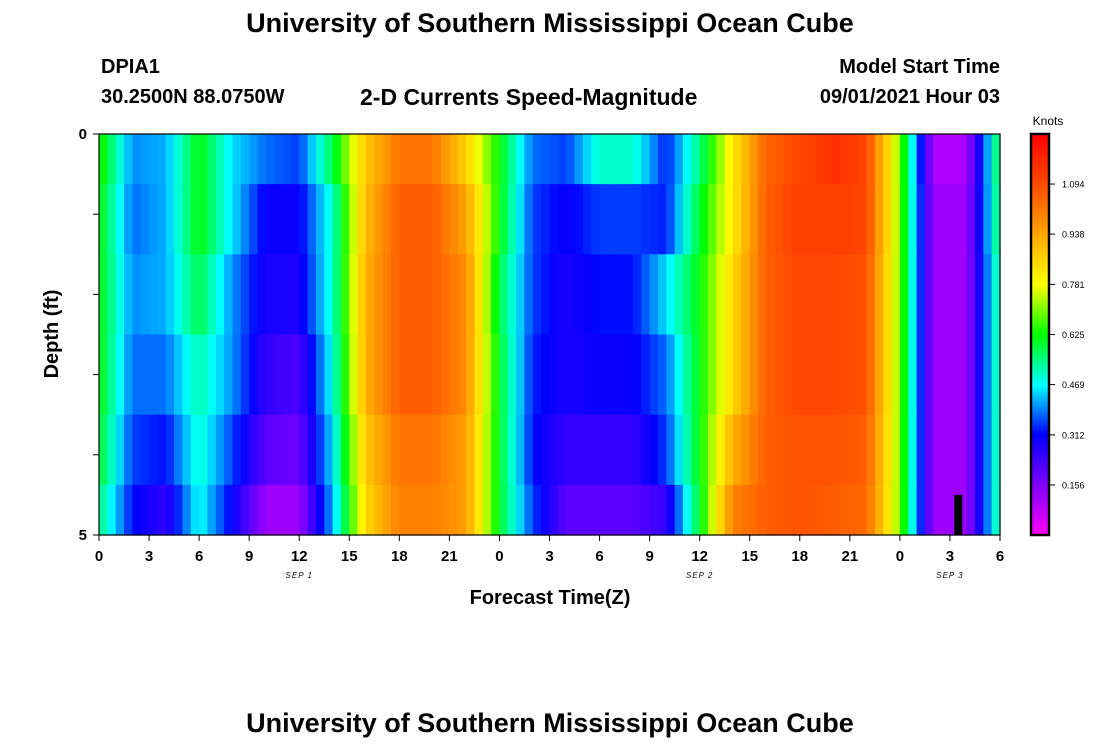 The image size is (1100, 750). I want to click on x-tick-label: 6, so click(199, 556).